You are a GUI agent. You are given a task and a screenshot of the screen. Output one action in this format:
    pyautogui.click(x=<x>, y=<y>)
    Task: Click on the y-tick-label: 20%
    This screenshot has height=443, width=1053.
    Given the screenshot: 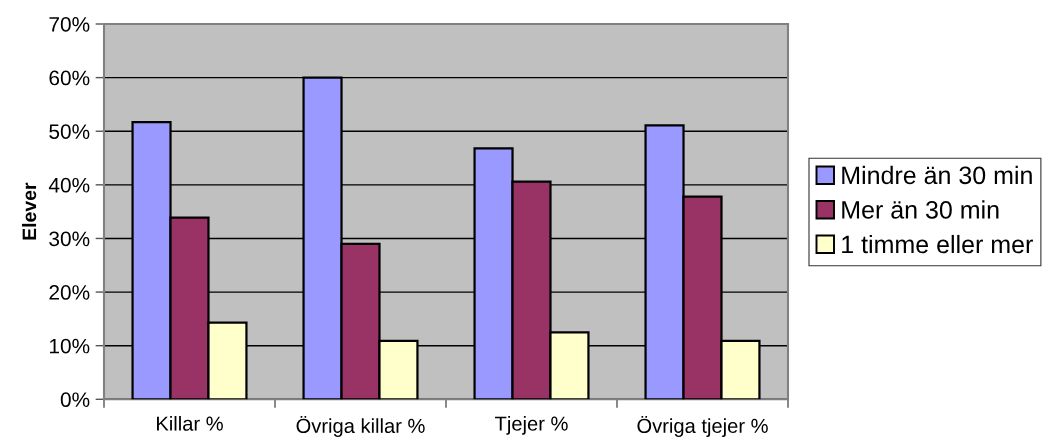 What is the action you would take?
    pyautogui.click(x=69, y=292)
    